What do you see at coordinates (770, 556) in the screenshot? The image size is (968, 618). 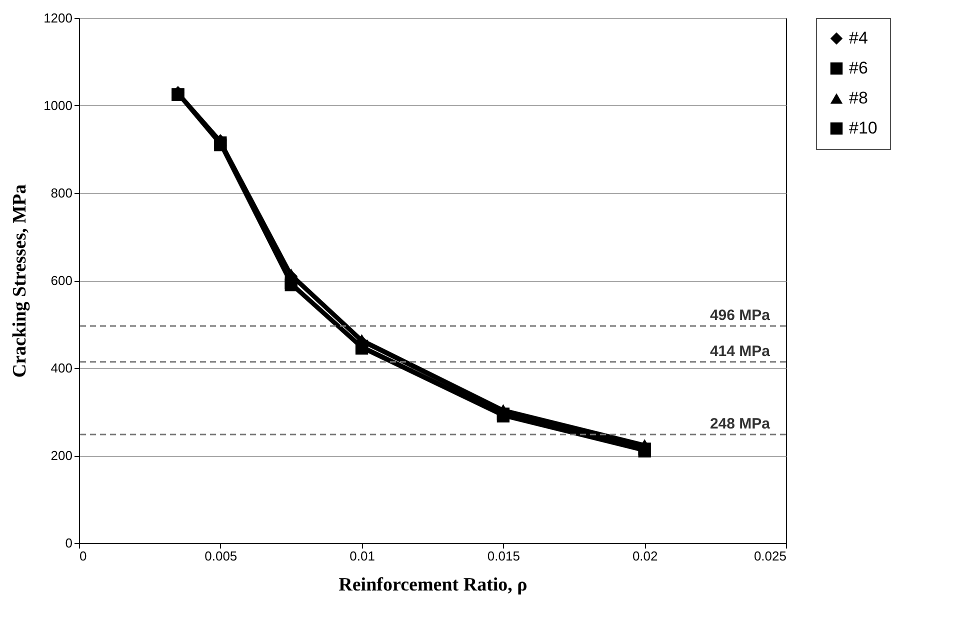 I see `x-tick-label: 0.025` at bounding box center [770, 556].